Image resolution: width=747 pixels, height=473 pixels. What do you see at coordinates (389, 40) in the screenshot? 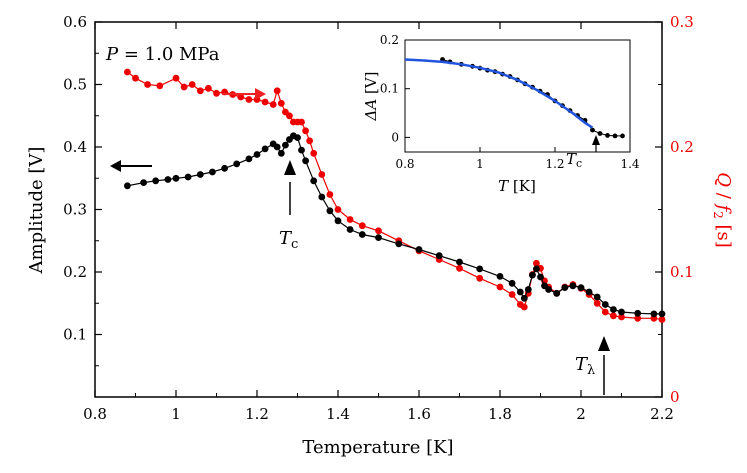
I see `inset-y-tick-label: 0.2` at bounding box center [389, 40].